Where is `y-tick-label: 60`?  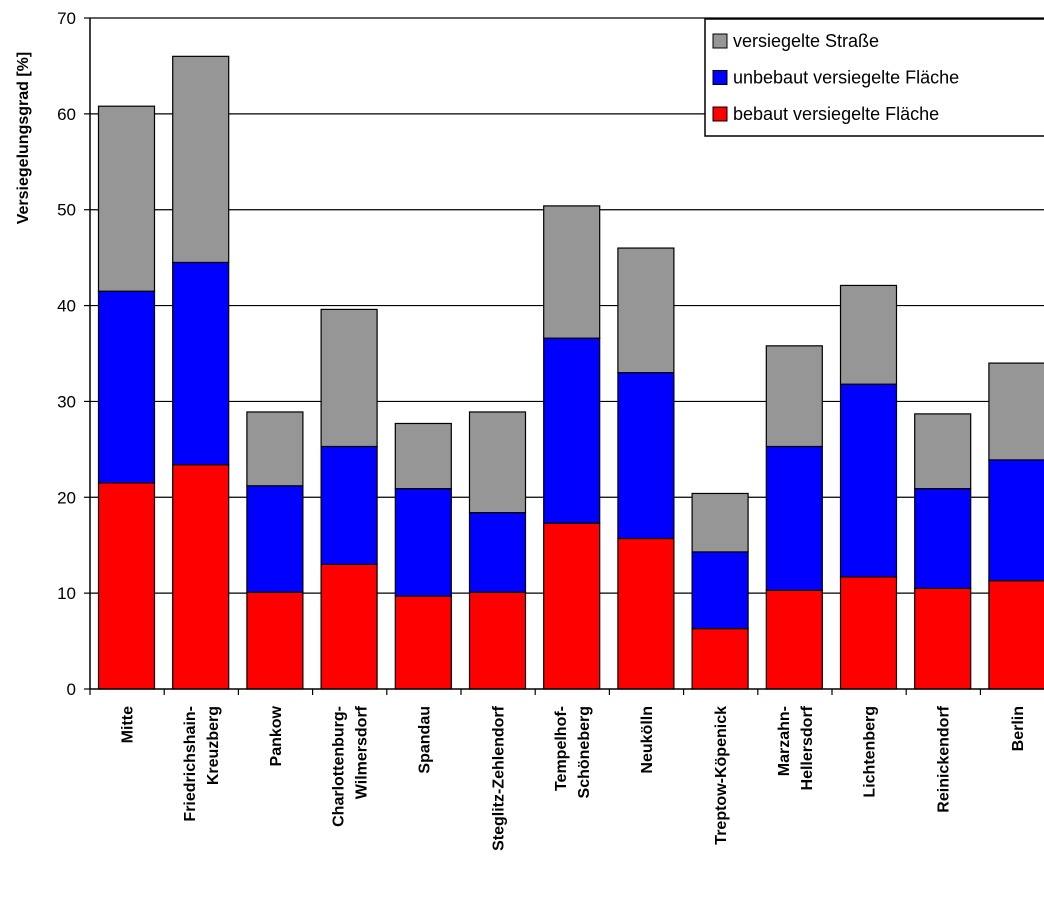
y-tick-label: 60 is located at coordinates (66, 114).